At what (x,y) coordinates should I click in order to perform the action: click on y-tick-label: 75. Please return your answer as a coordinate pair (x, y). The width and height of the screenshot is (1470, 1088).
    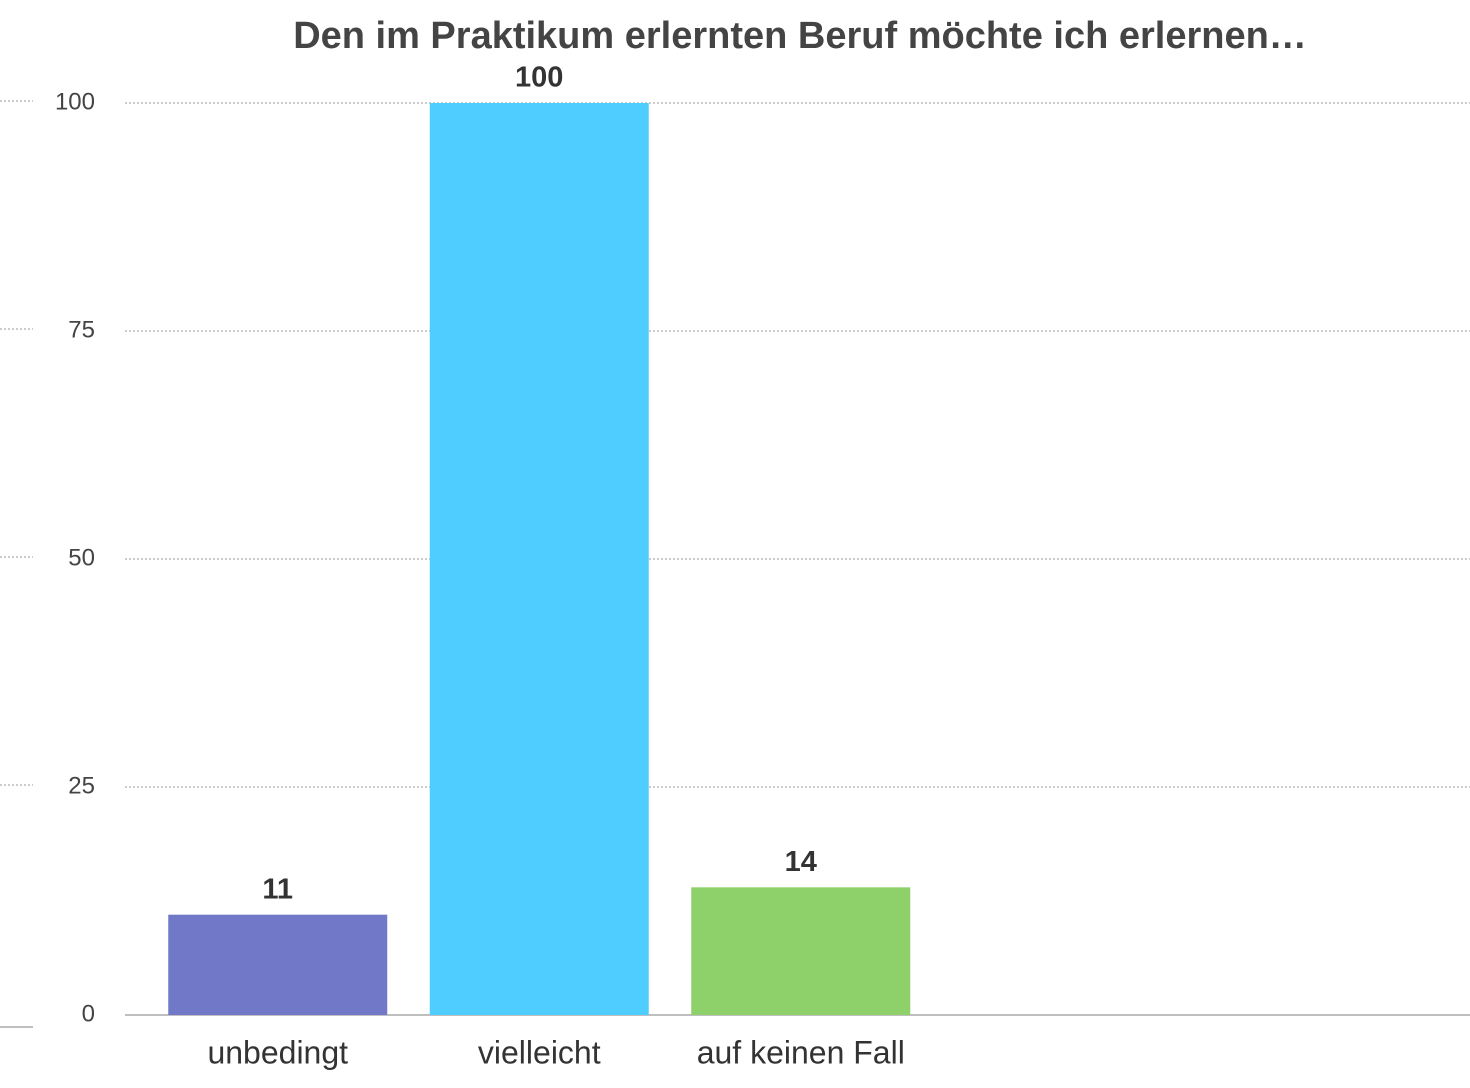
    Looking at the image, I should click on (81, 329).